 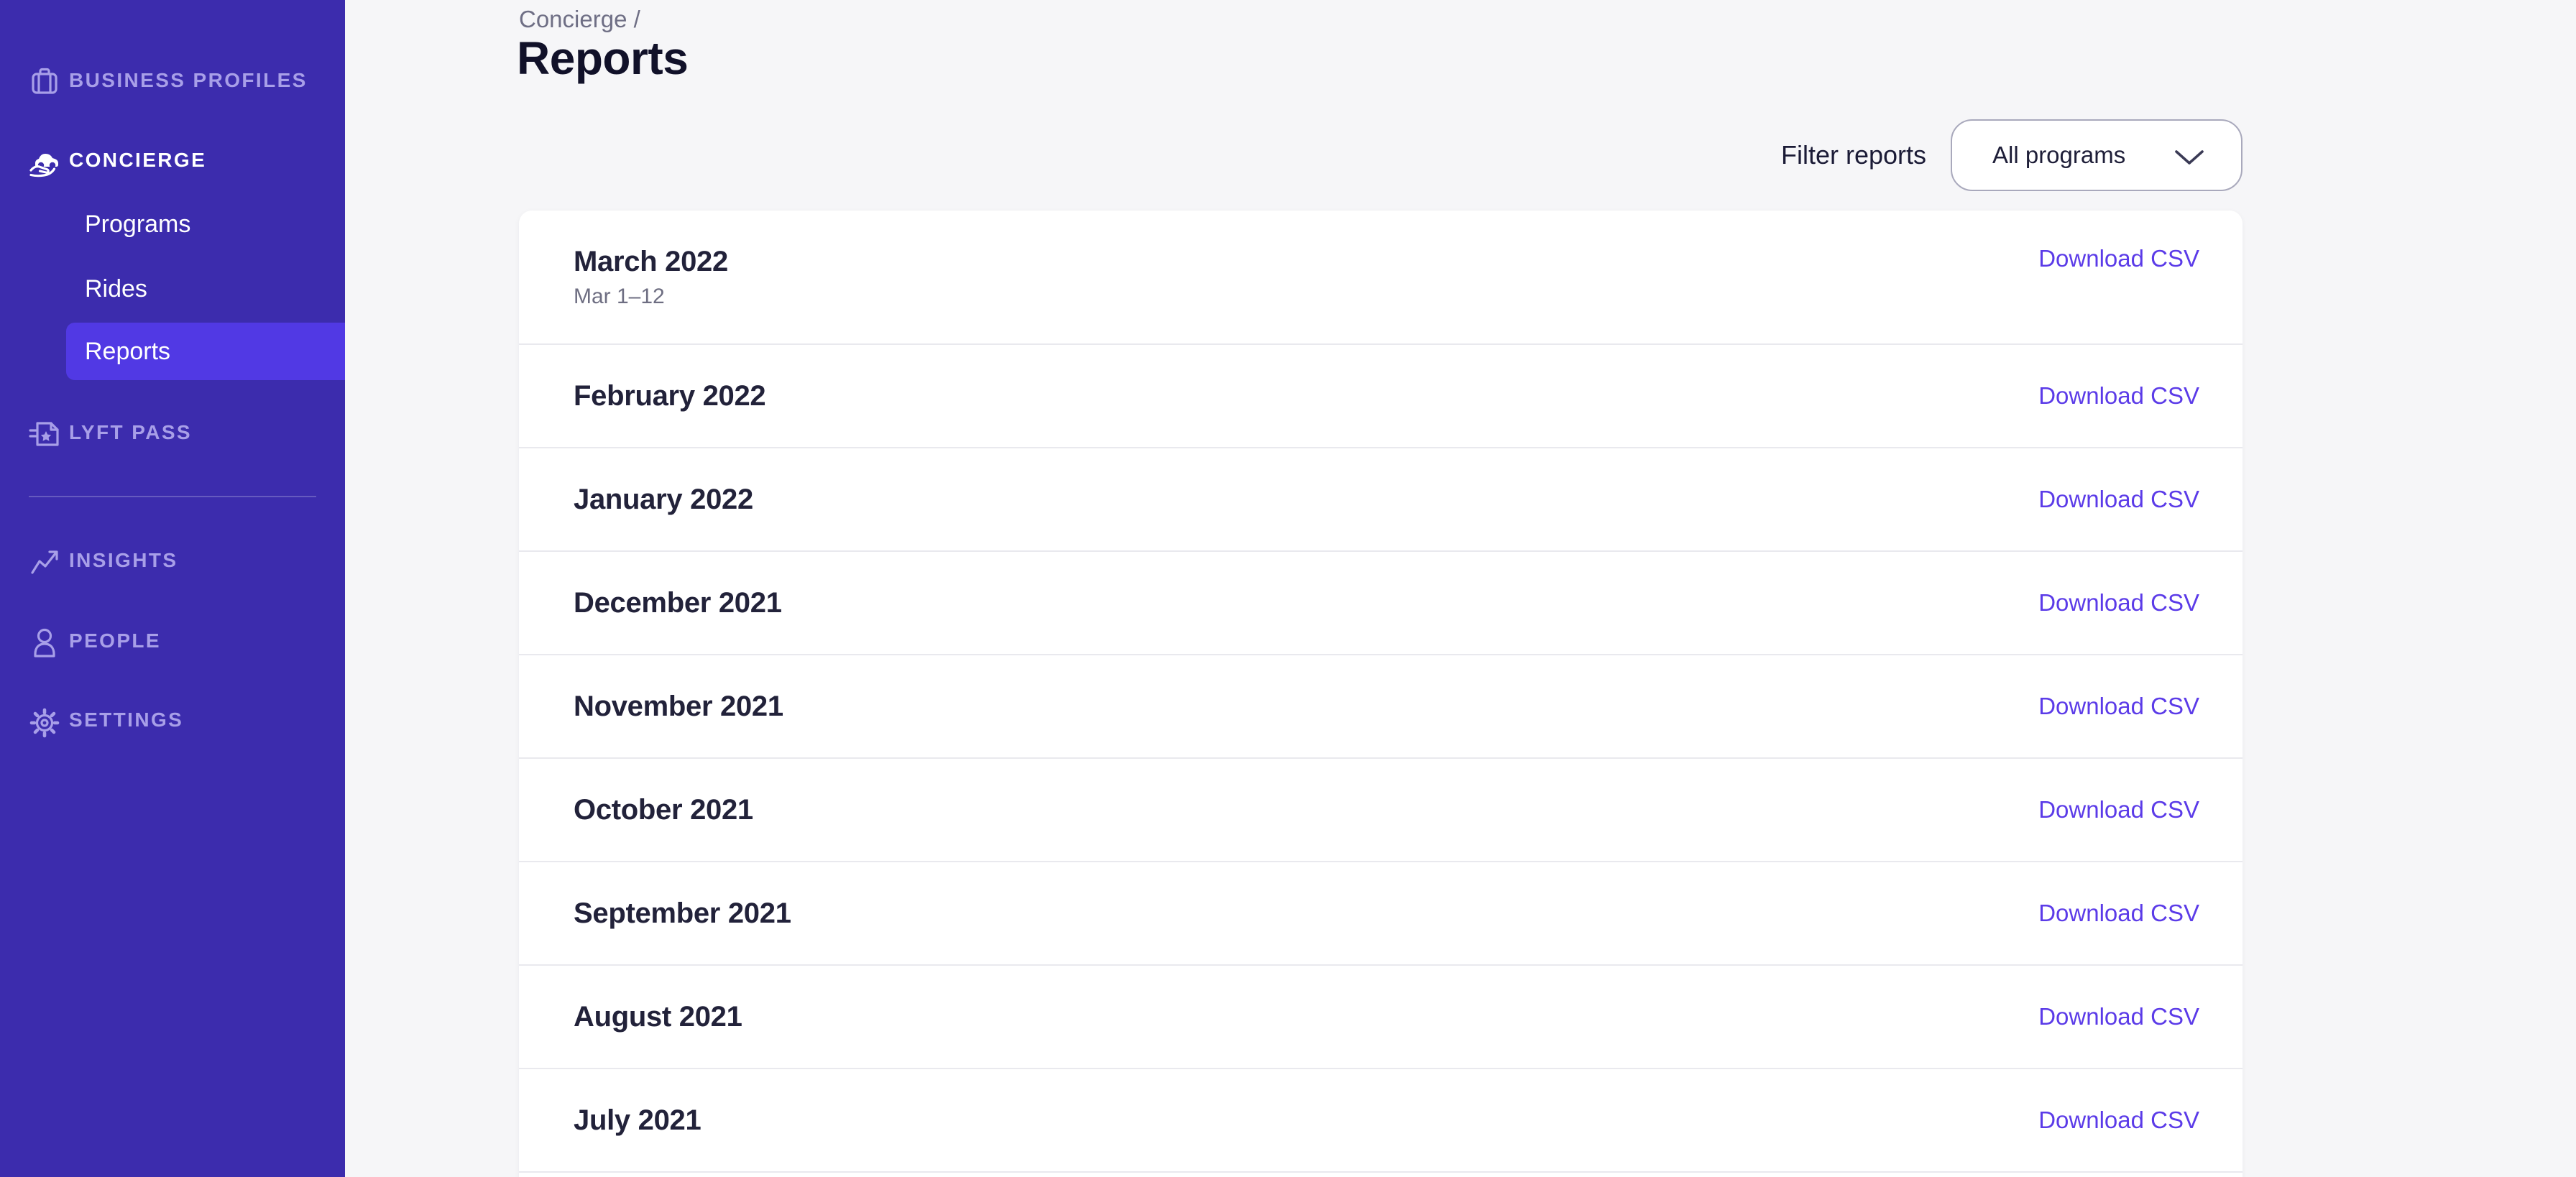 I want to click on filter-row: Filter reports All programs, so click(x=2011, y=155).